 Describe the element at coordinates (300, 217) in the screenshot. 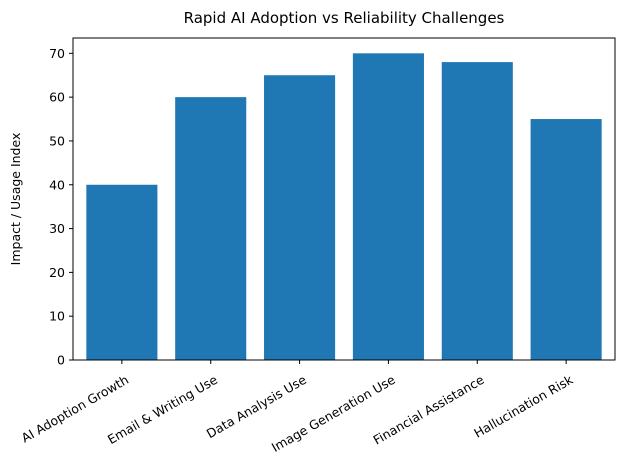

I see `bar-data-analysis-use` at that location.